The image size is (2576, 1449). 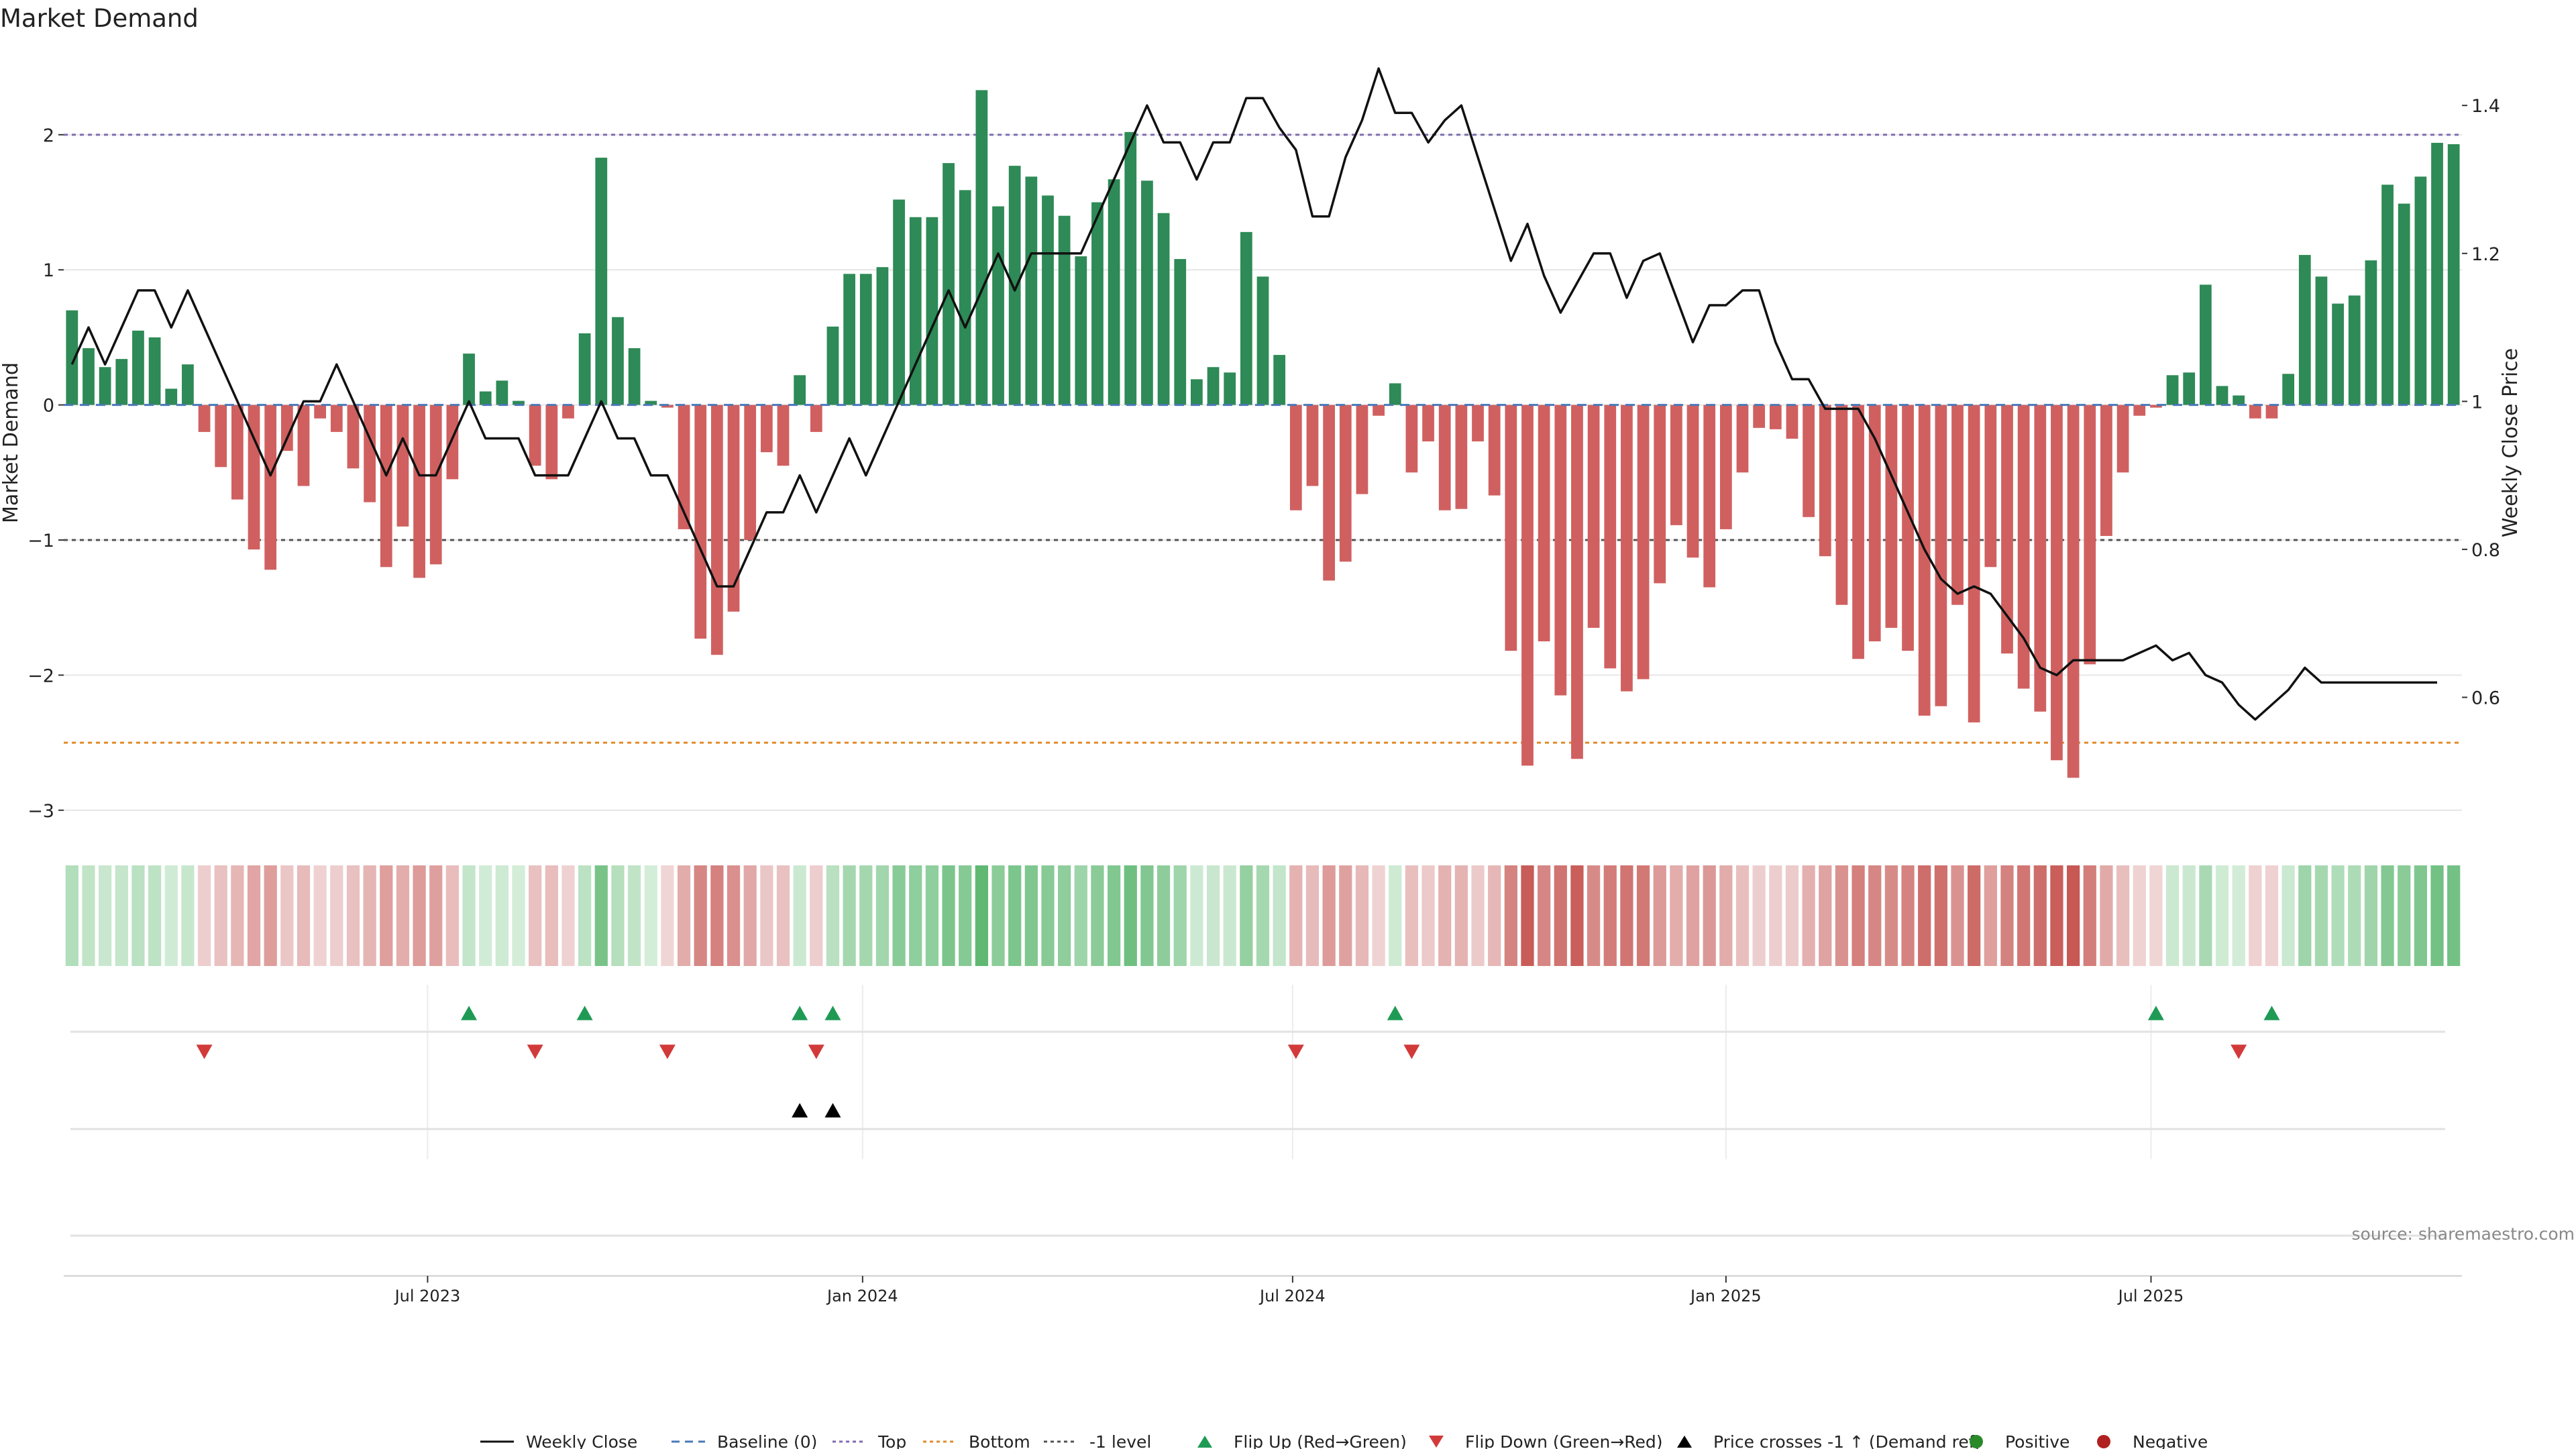 I want to click on flip-up-marker, so click(x=2271, y=1013).